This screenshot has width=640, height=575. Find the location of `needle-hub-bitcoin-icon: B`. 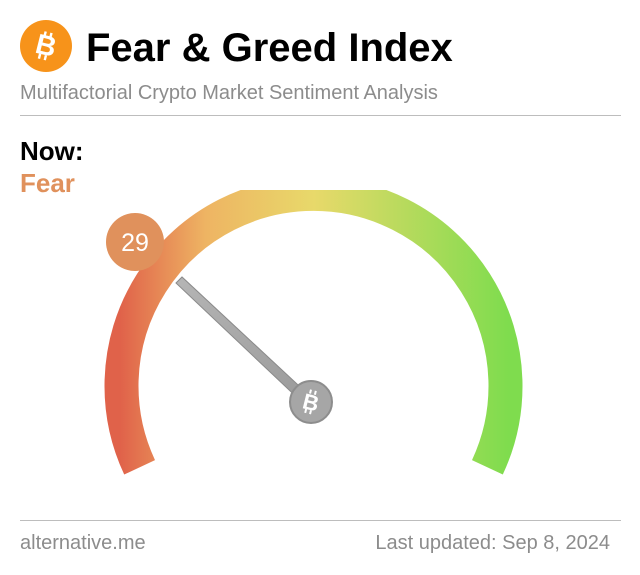

needle-hub-bitcoin-icon: B is located at coordinates (311, 402).